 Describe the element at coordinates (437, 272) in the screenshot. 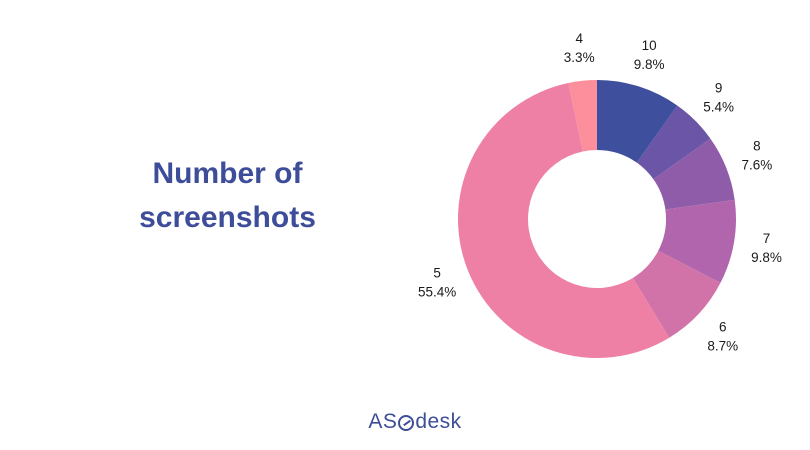

I see `slice-category-label: 5` at that location.